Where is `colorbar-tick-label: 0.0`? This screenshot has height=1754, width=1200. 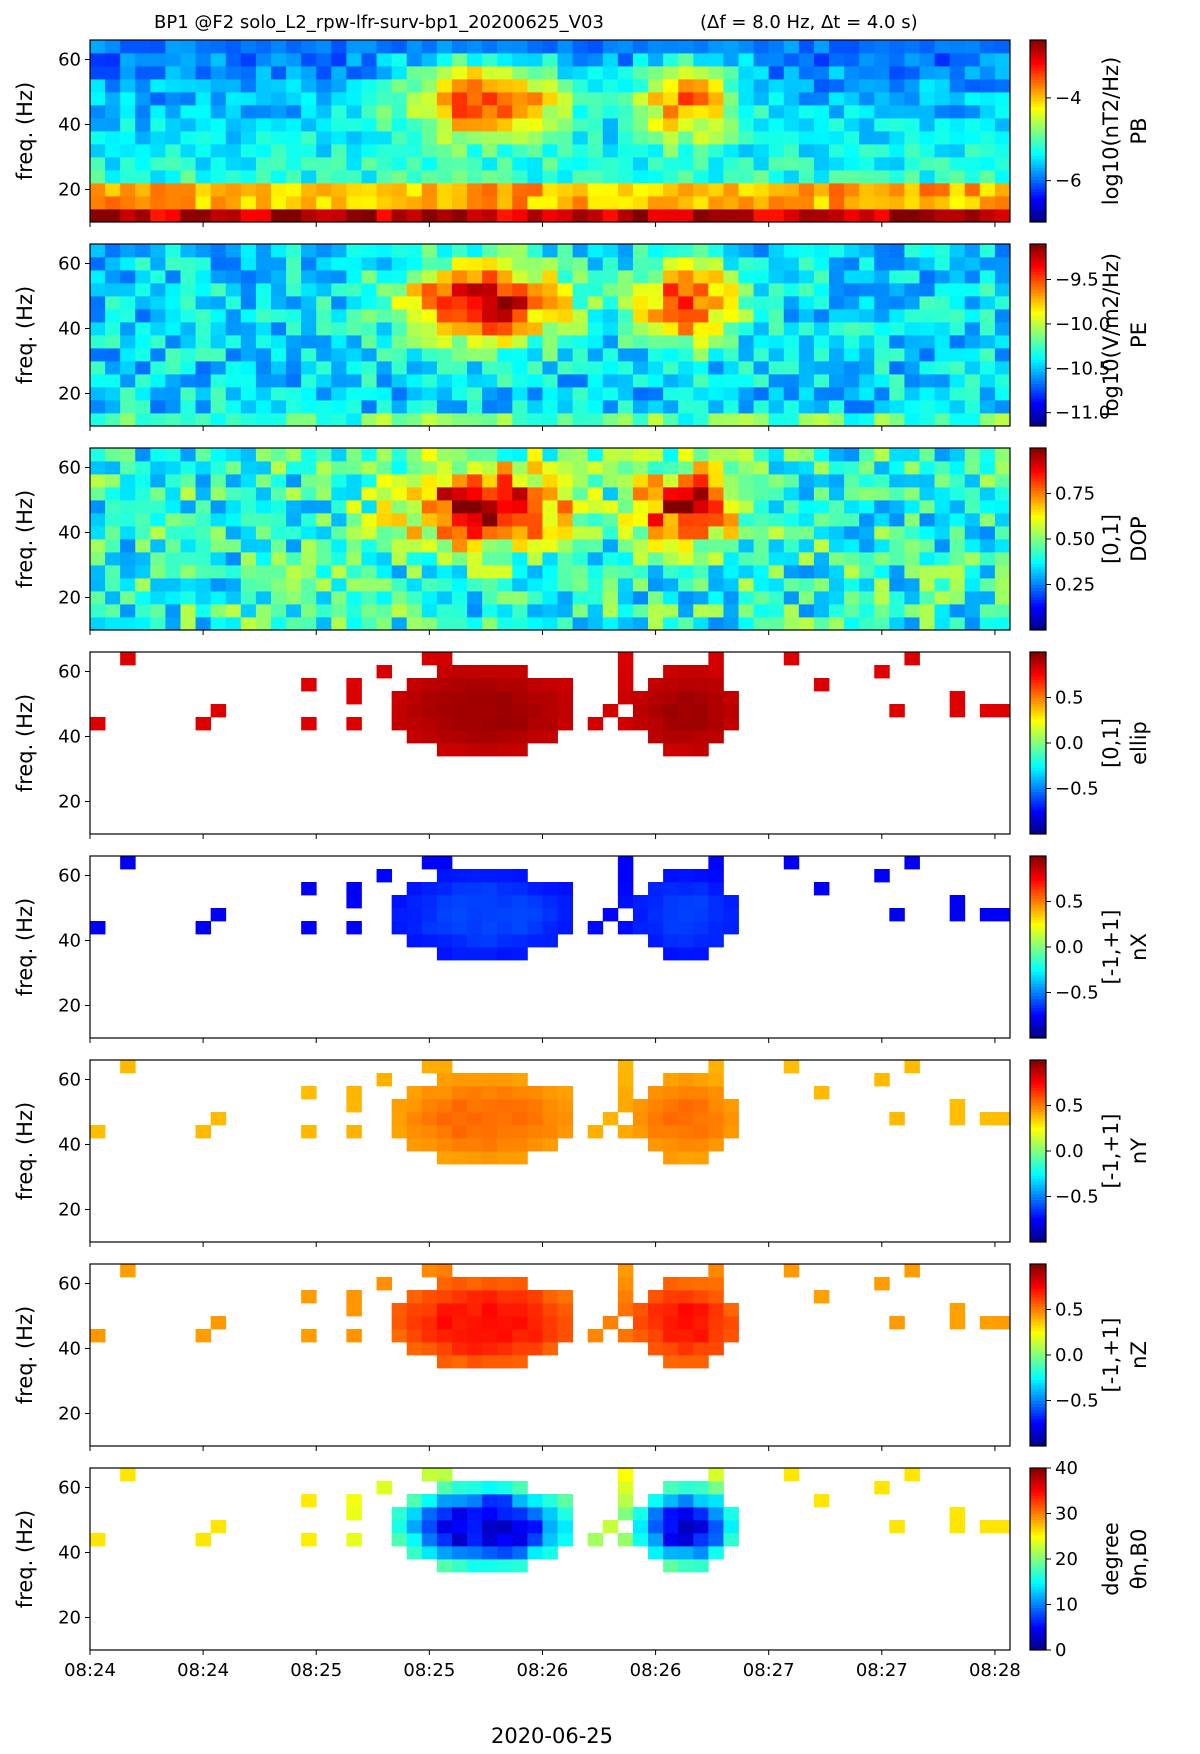 colorbar-tick-label: 0.0 is located at coordinates (1069, 1151).